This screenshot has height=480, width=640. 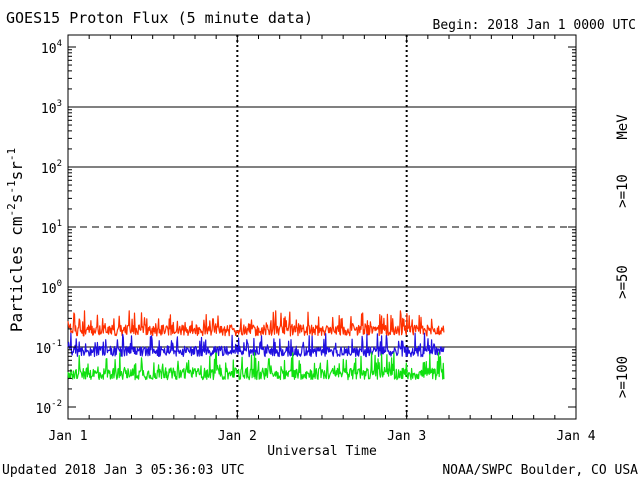 I want to click on x-tick-label: Jan 1, so click(x=67, y=436).